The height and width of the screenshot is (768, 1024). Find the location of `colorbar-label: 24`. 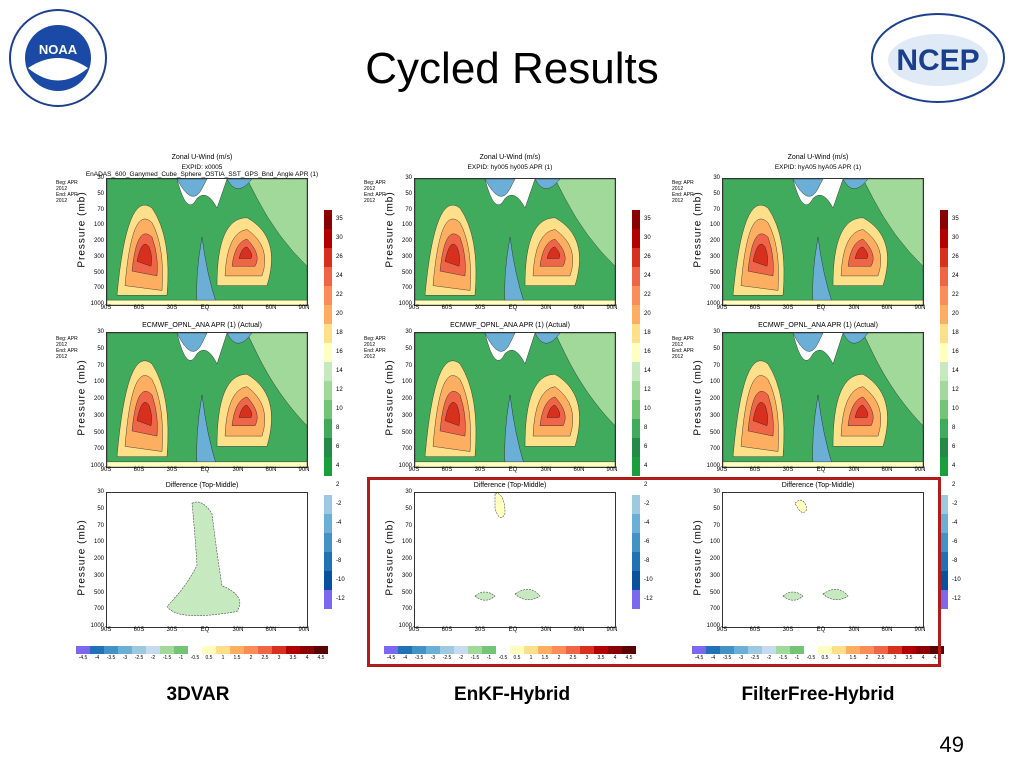

colorbar-label: 24 is located at coordinates (339, 276).